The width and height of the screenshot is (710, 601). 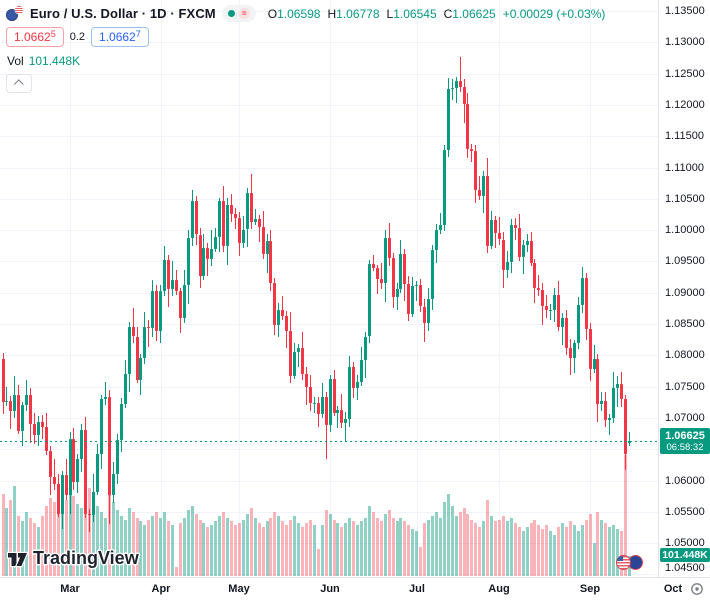 I want to click on price-axis-label: 1.08500, so click(x=685, y=324).